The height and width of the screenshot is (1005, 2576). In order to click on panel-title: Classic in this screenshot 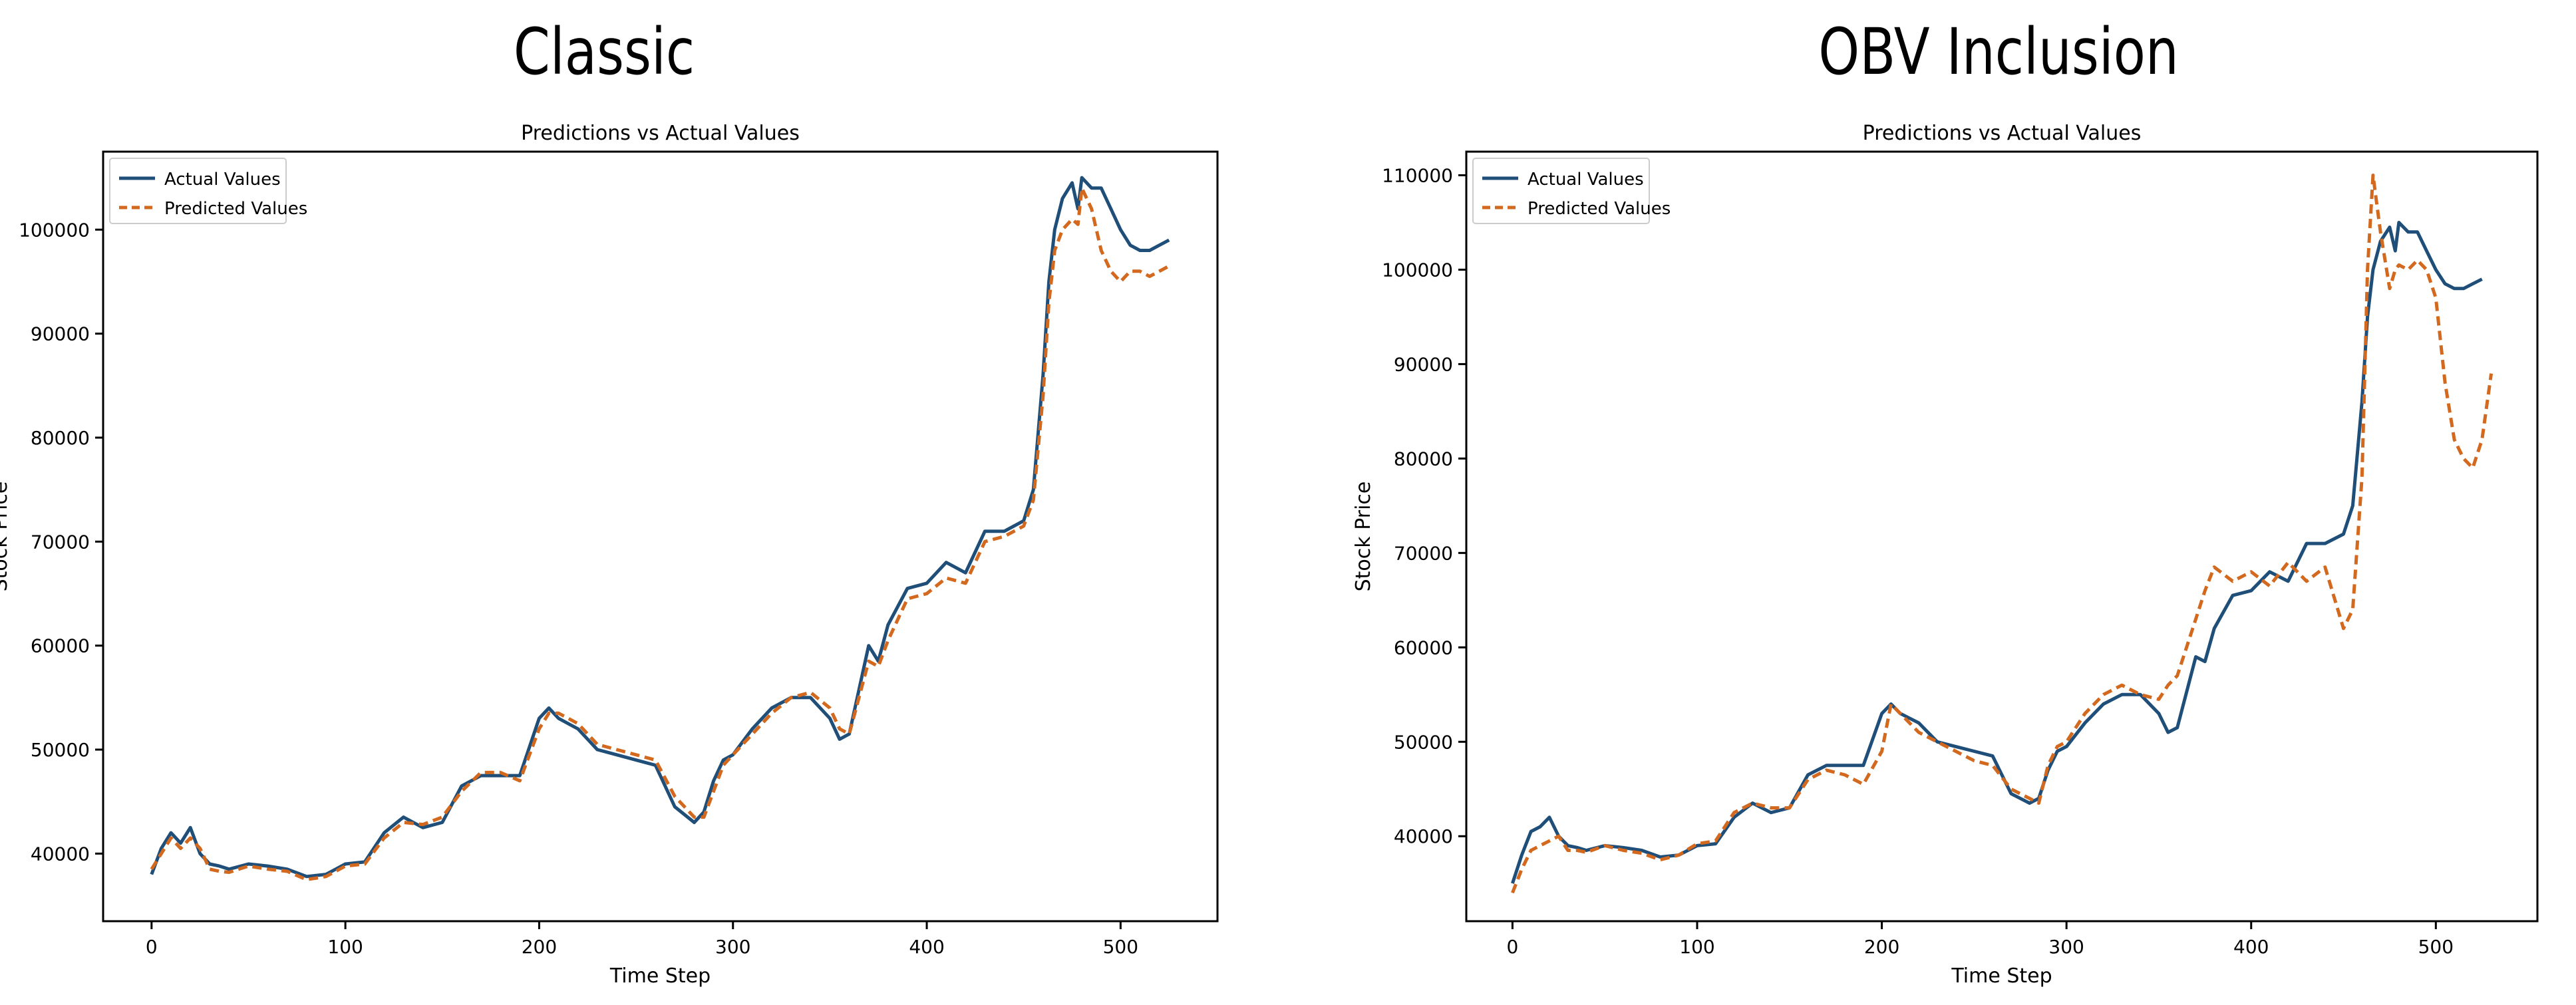, I will do `click(604, 52)`.